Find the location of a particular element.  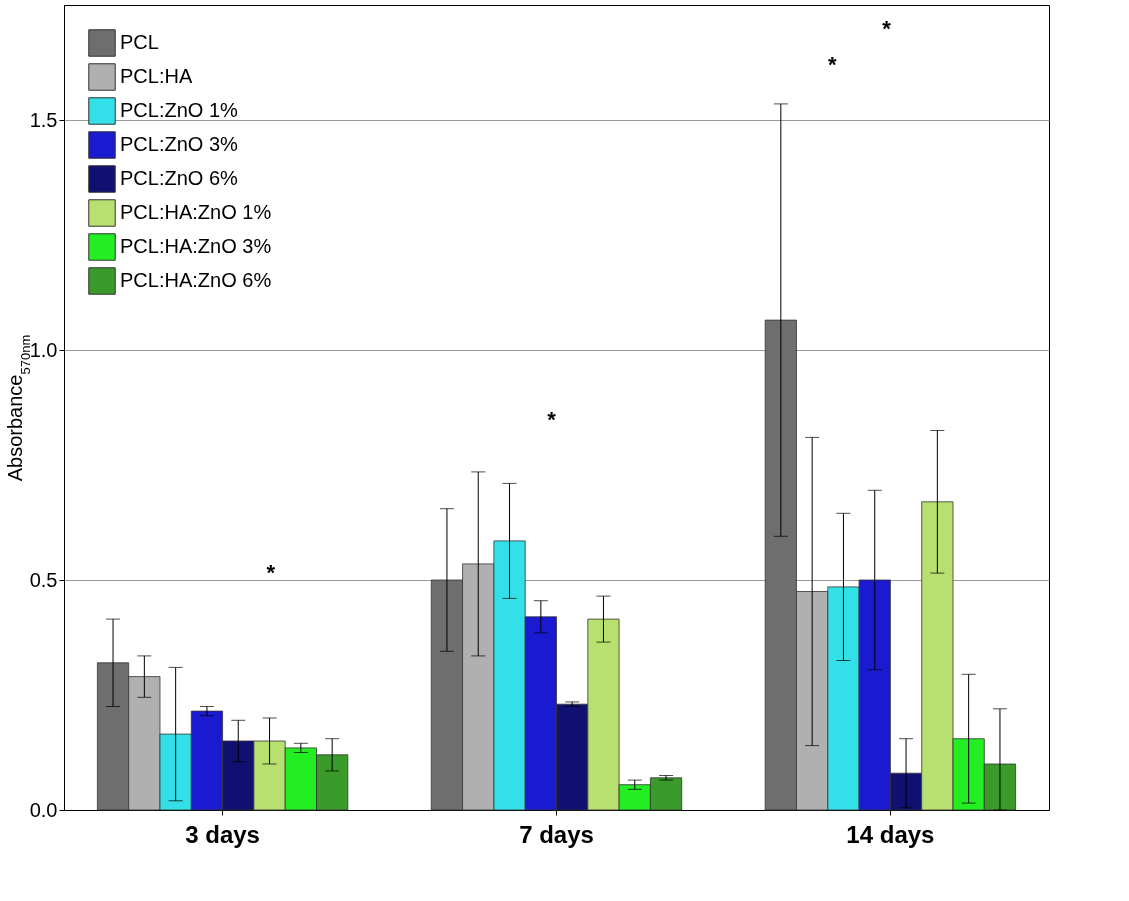

y-tick-label: 0.5 is located at coordinates (43, 579).